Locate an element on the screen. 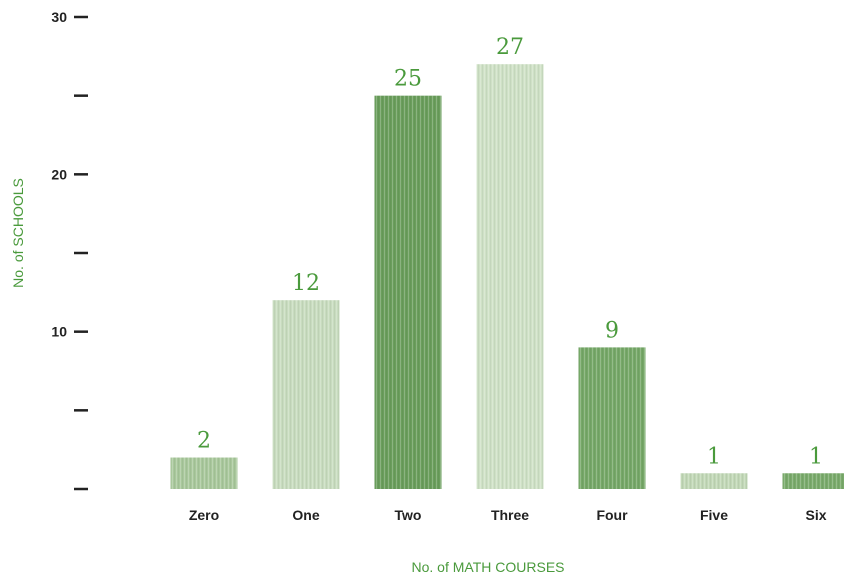 Image resolution: width=844 pixels, height=575 pixels. y-axis-title: No. of SCHOOLS is located at coordinates (18, 233).